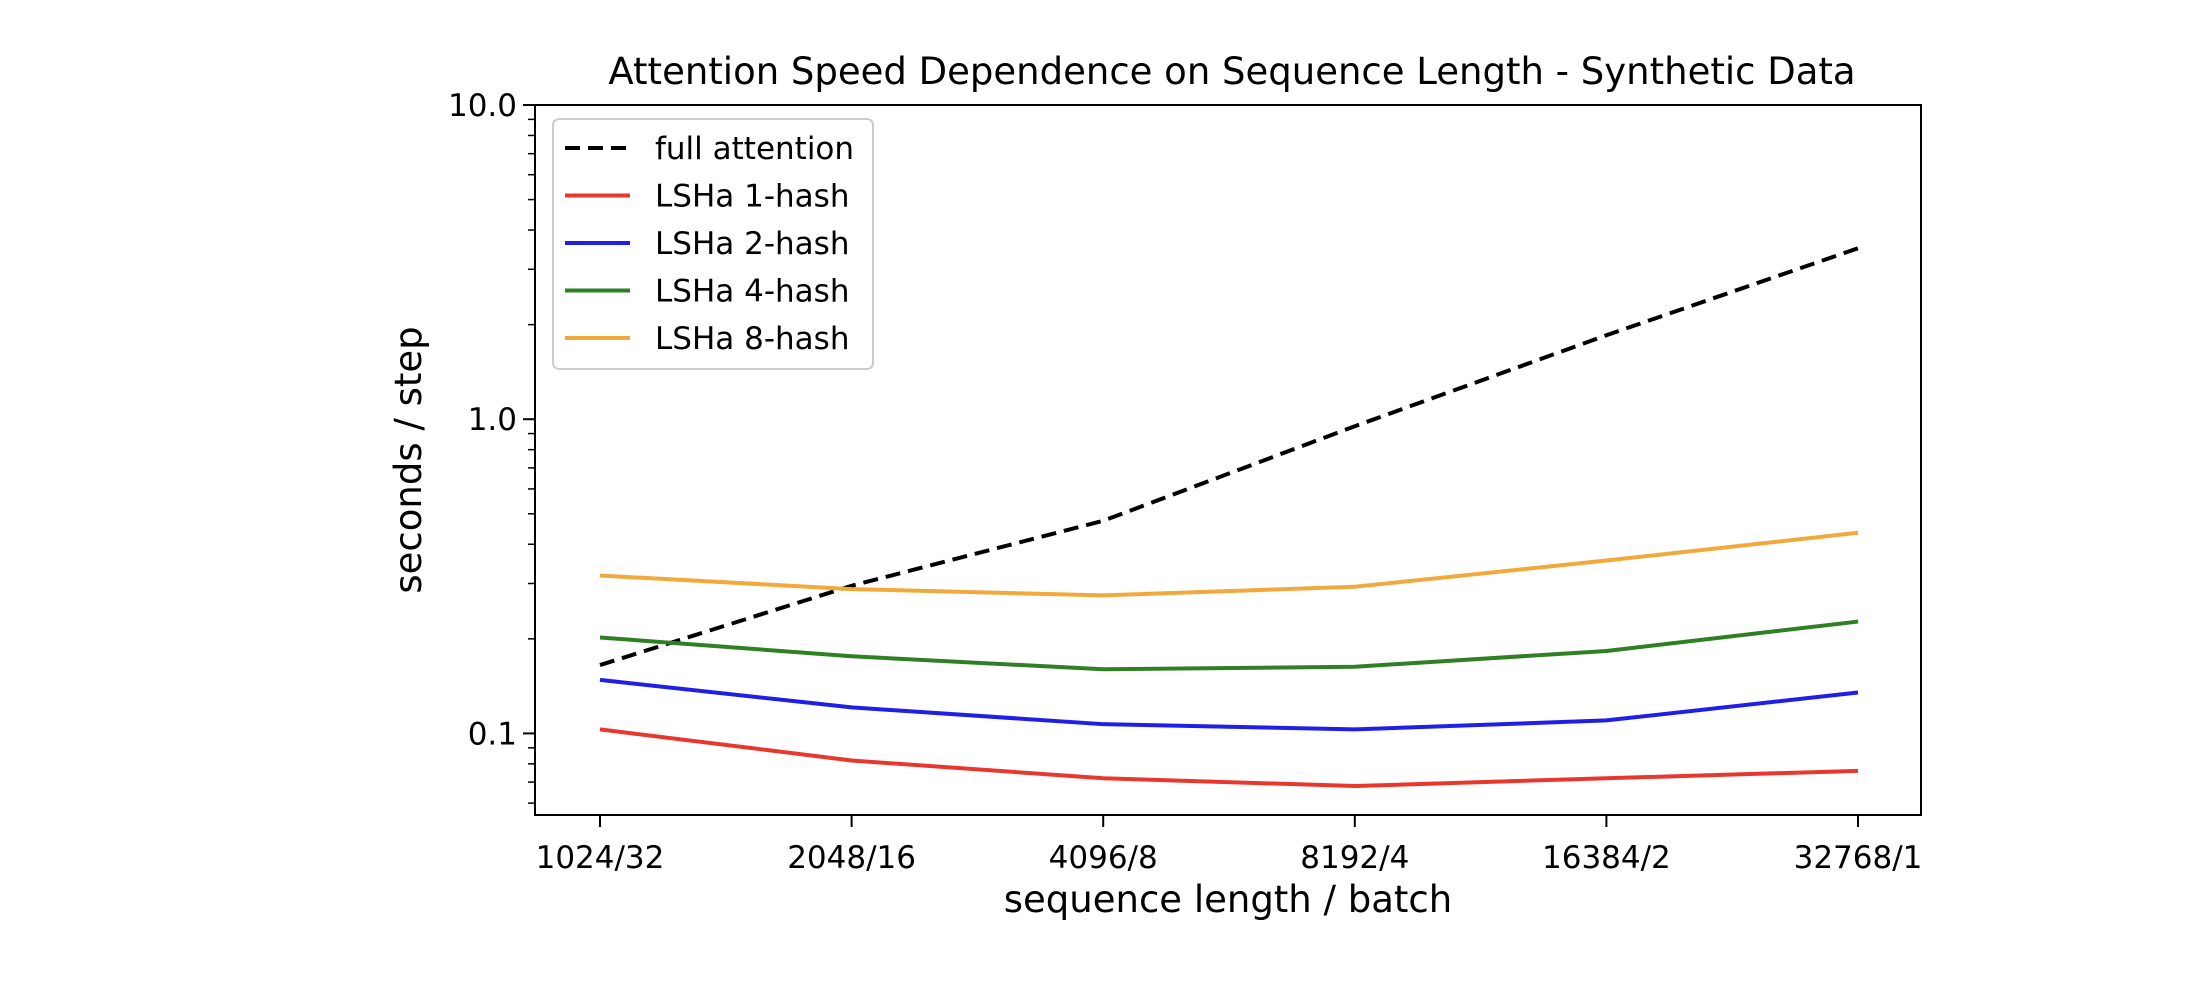 Image resolution: width=2192 pixels, height=986 pixels. What do you see at coordinates (1858, 858) in the screenshot?
I see `x-tick-label: 32768/1` at bounding box center [1858, 858].